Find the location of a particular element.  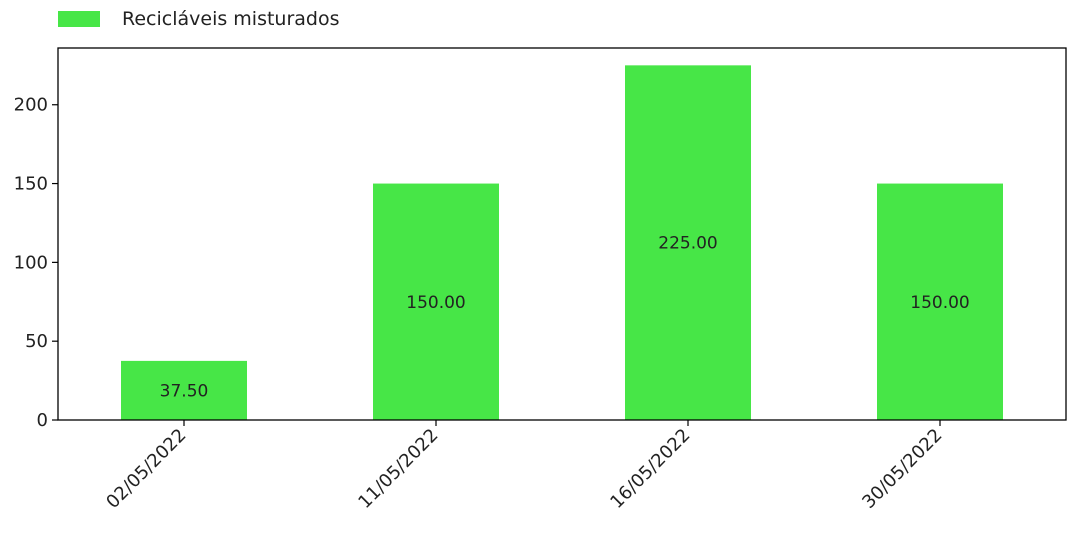

legend: Recicláveis misturados is located at coordinates (199, 19).